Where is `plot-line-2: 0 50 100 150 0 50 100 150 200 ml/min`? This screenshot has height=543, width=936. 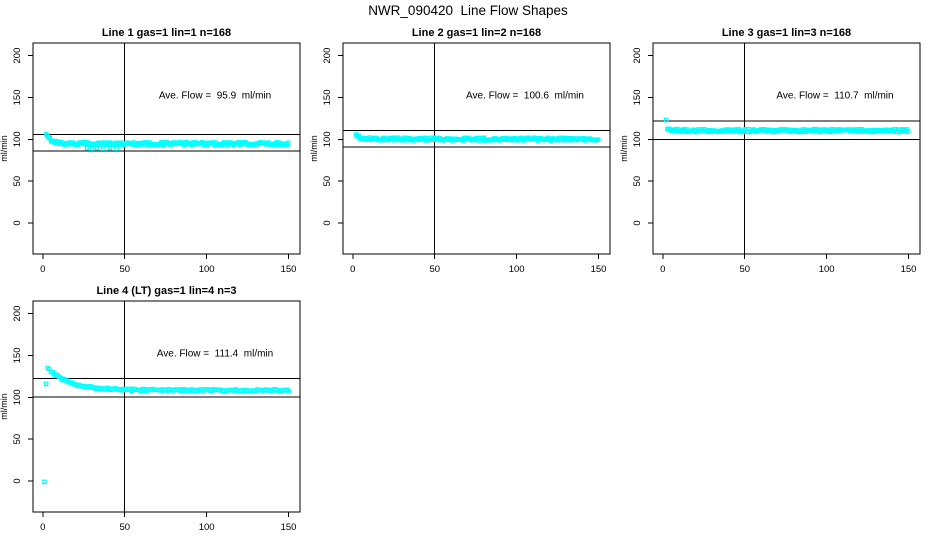 plot-line-2: 0 50 100 150 0 50 100 150 200 ml/min is located at coordinates (460, 158).